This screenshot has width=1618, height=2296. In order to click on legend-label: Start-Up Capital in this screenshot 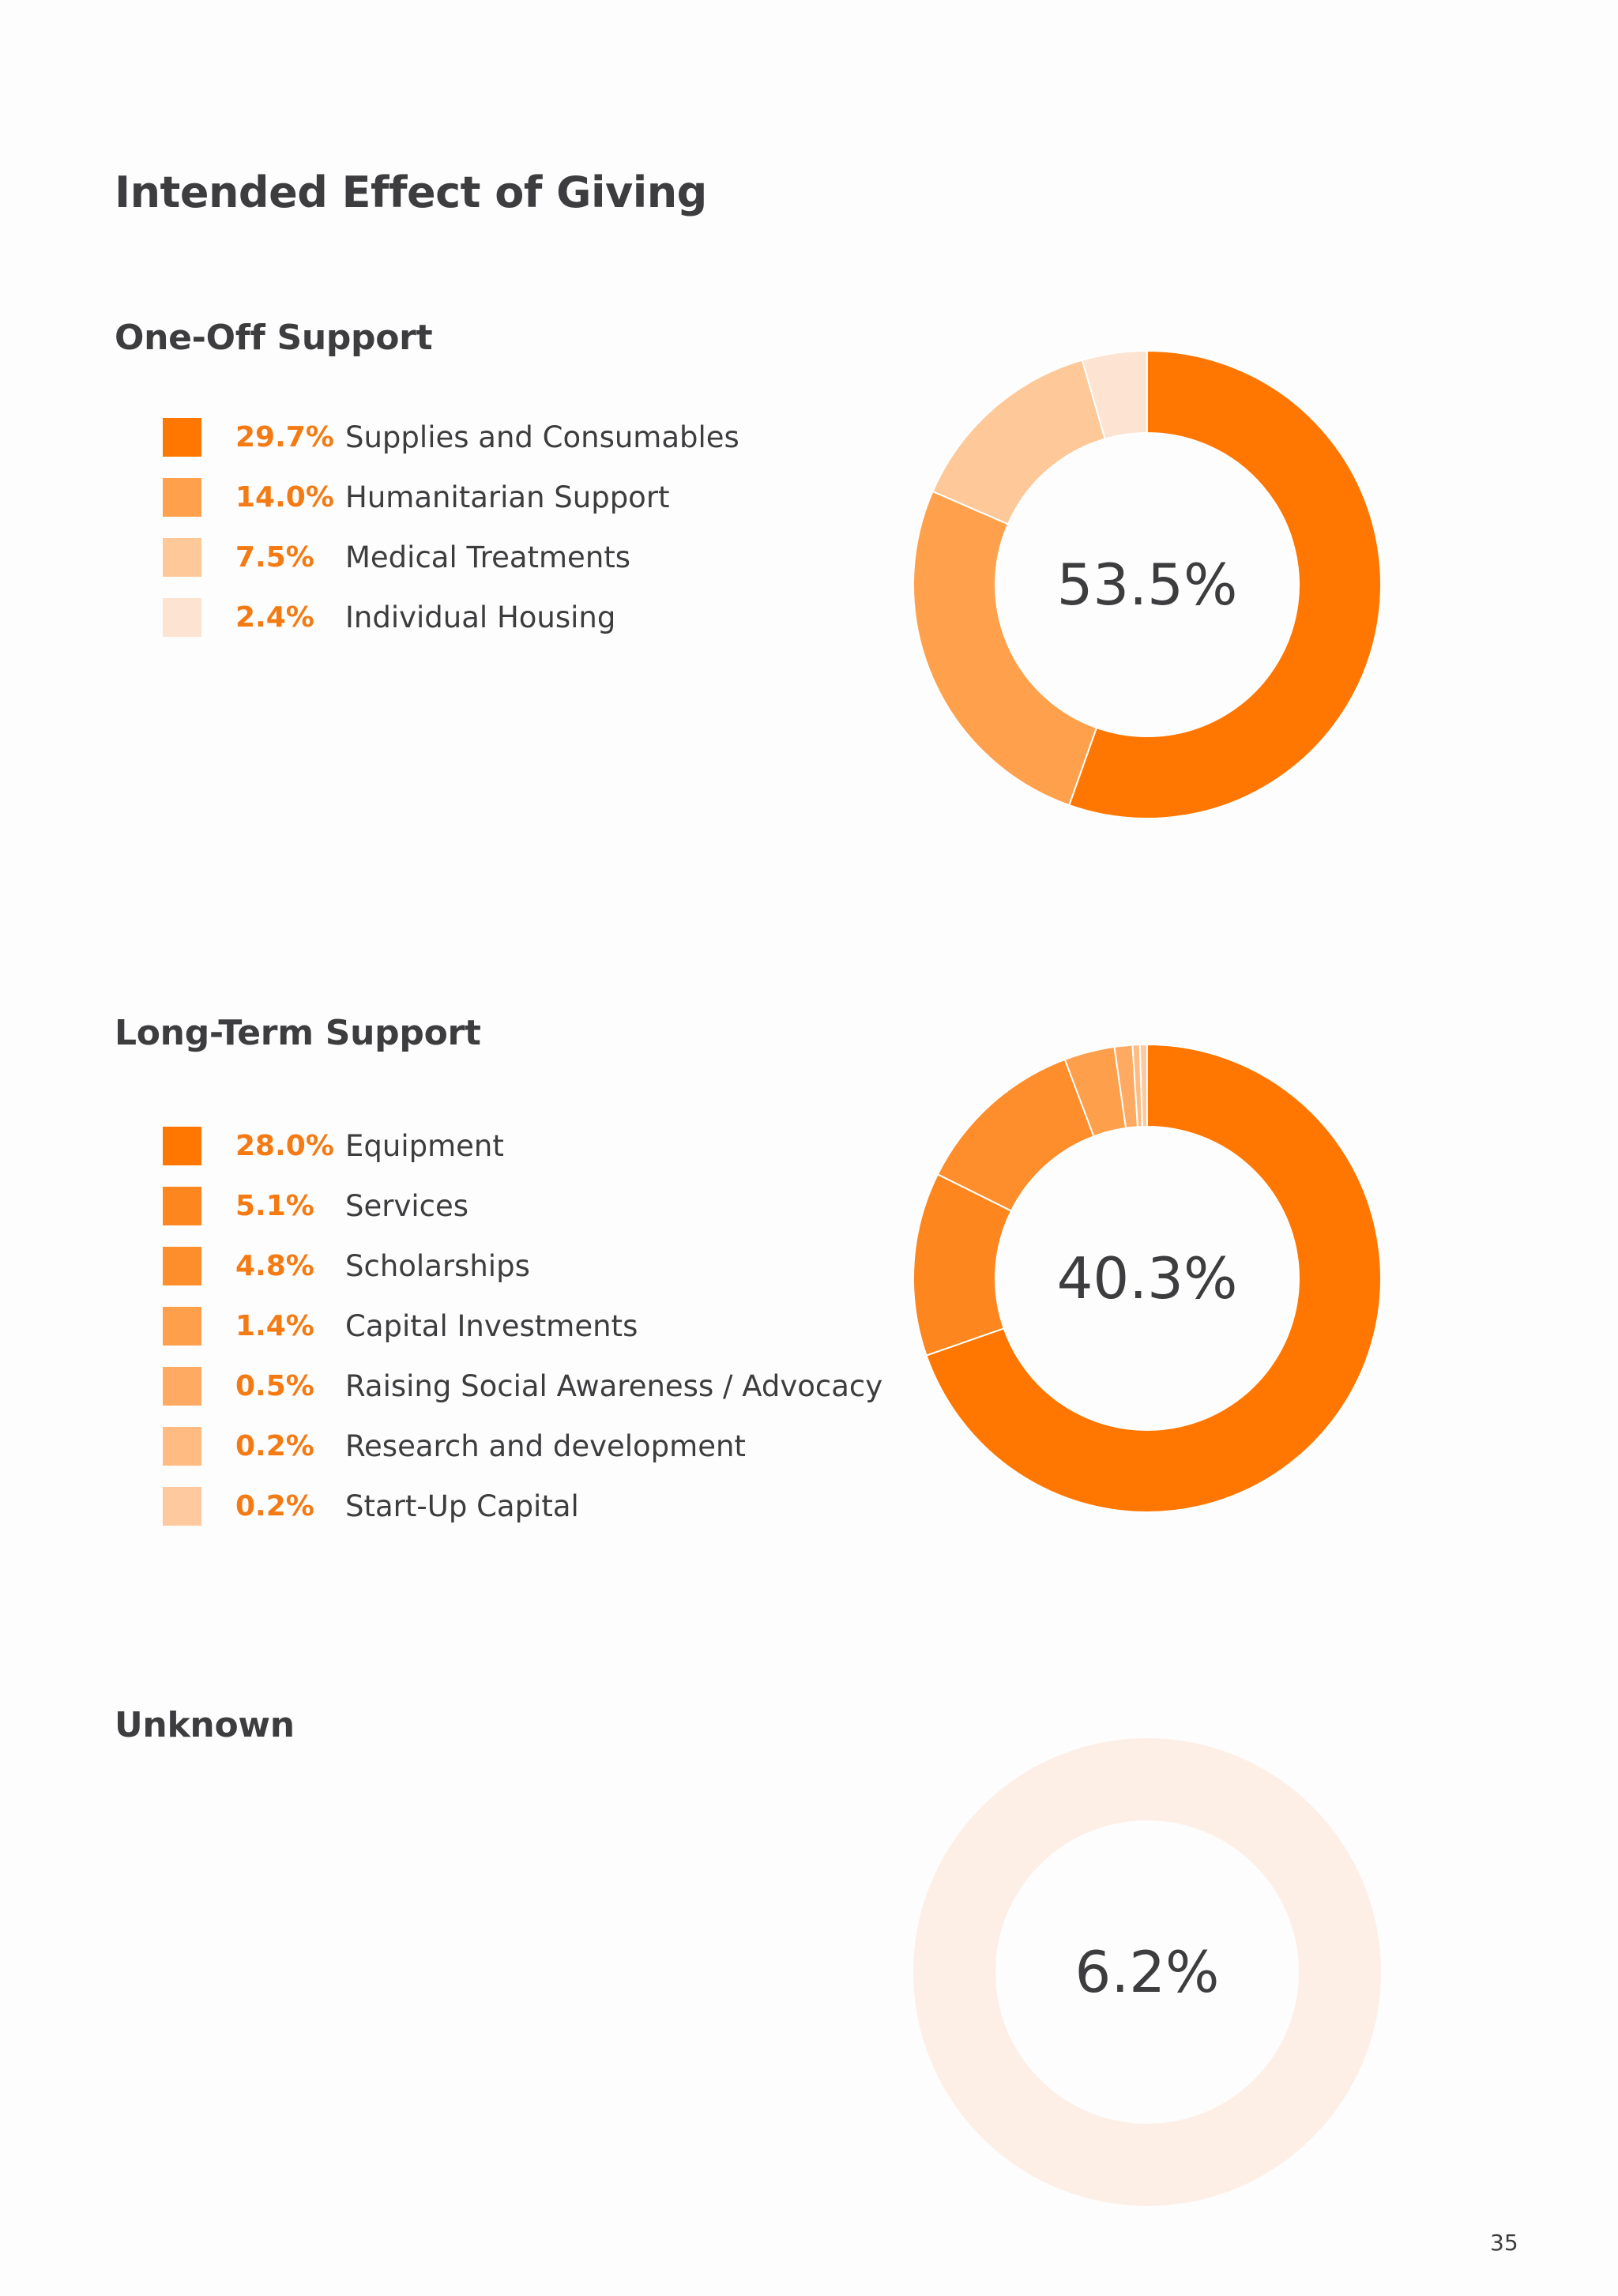, I will do `click(462, 1506)`.